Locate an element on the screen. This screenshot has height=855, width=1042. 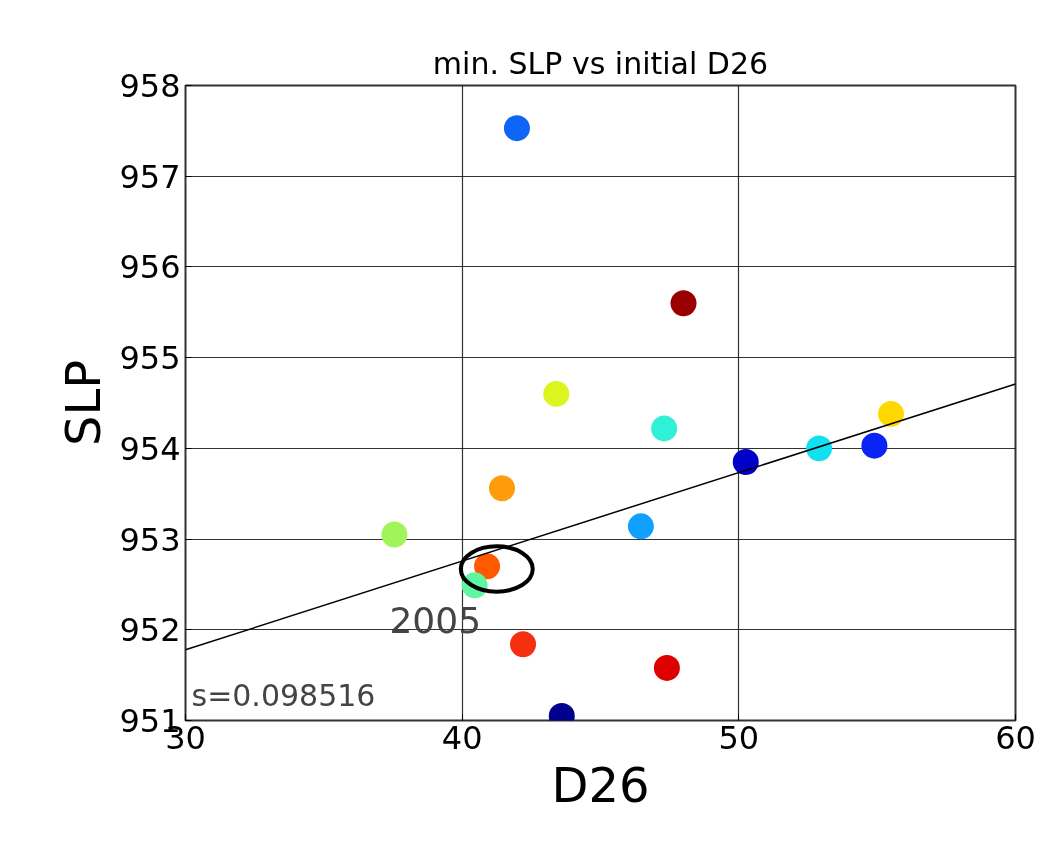
annotation: s=0.098516 is located at coordinates (283, 695).